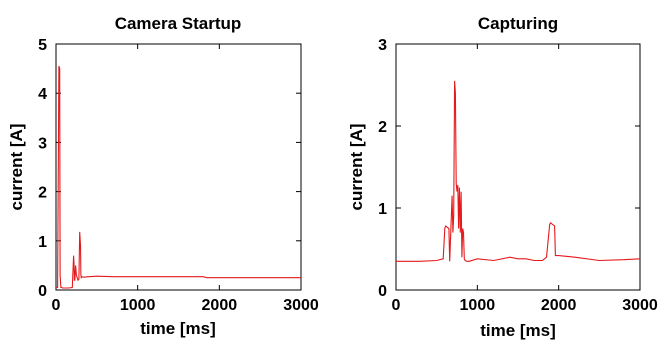  Describe the element at coordinates (42, 94) in the screenshot. I see `y-tick-label: 4` at that location.